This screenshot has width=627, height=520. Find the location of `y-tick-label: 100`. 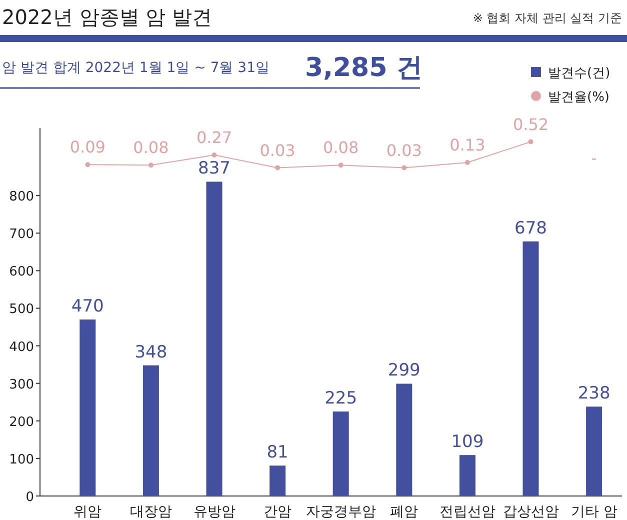

y-tick-label: 100 is located at coordinates (21, 460).